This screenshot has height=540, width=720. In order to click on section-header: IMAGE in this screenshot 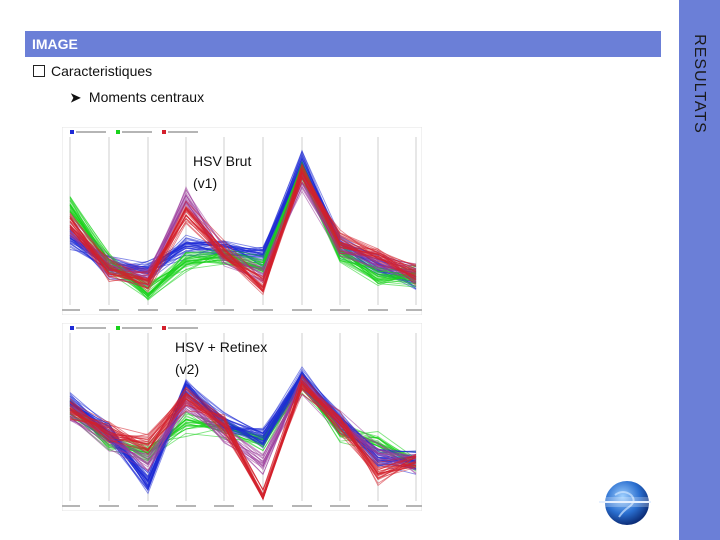, I will do `click(343, 44)`.